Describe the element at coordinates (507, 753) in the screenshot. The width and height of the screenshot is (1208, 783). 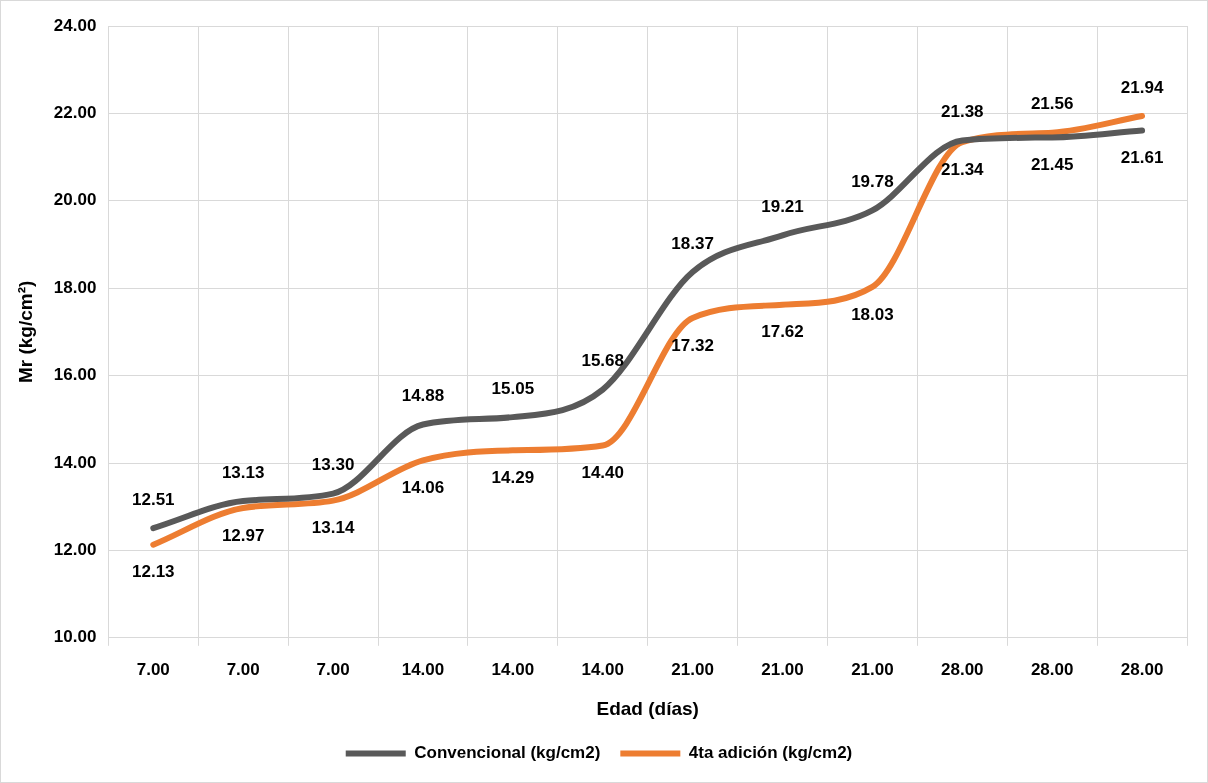
I see `legend-label: Convencional (kg/cm2)` at that location.